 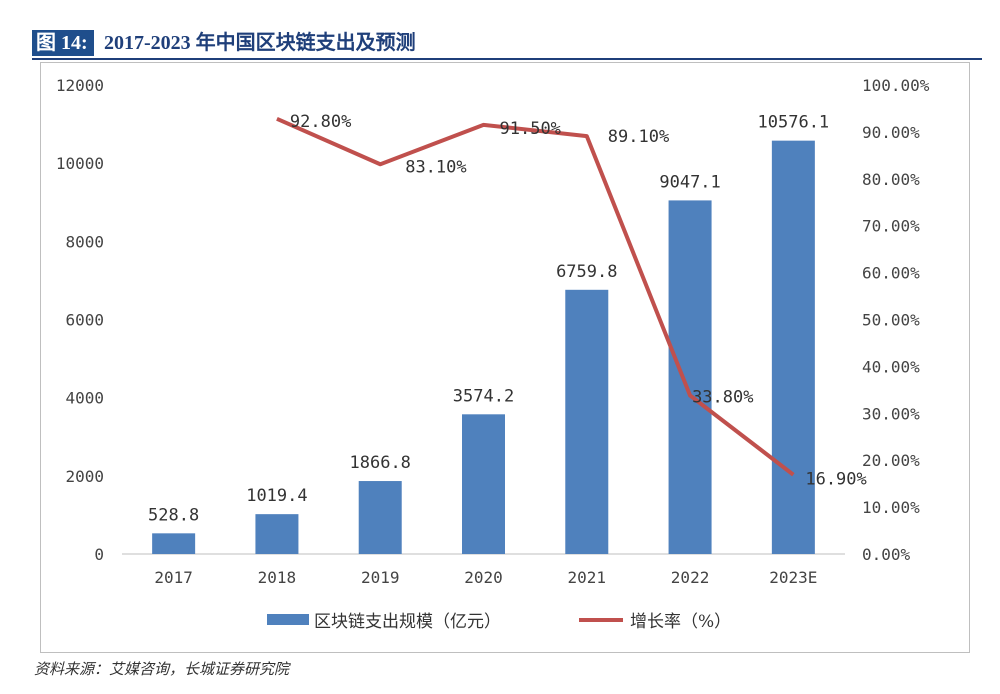 What do you see at coordinates (276, 496) in the screenshot?
I see `bar-data-label: 1019.4` at bounding box center [276, 496].